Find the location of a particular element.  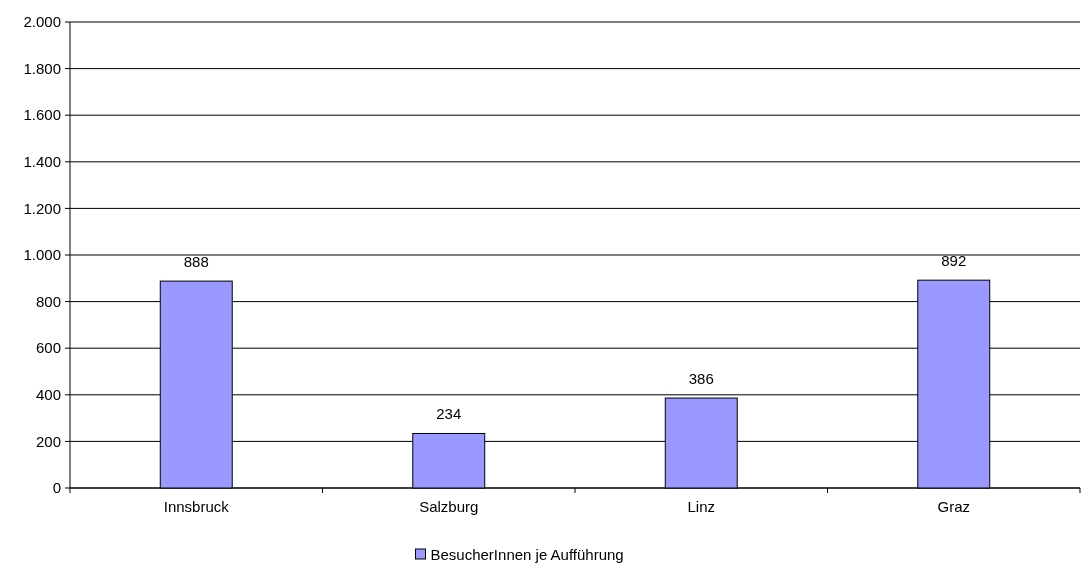

y-tick-label: 2.000 is located at coordinates (42, 22).